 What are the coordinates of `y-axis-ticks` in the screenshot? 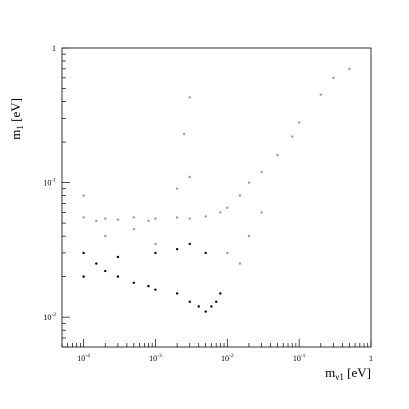 It's located at (66, 197).